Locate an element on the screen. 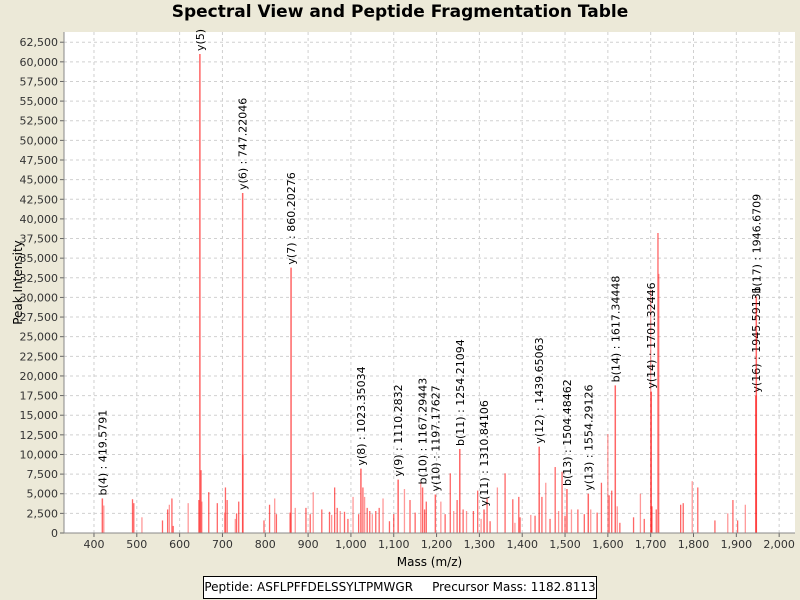 The image size is (800, 600). y-tick-label: 42,500 is located at coordinates (39, 199).